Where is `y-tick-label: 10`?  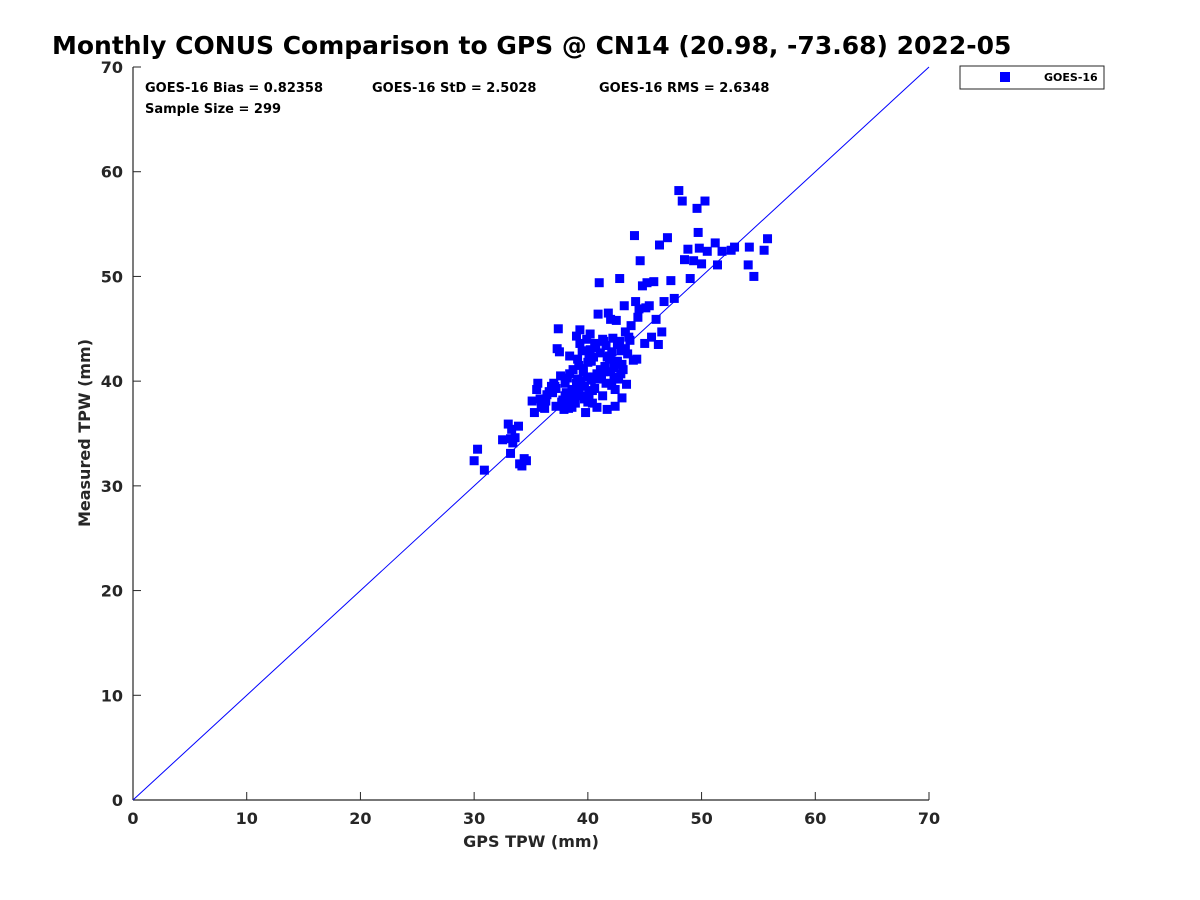 y-tick-label: 10 is located at coordinates (112, 695).